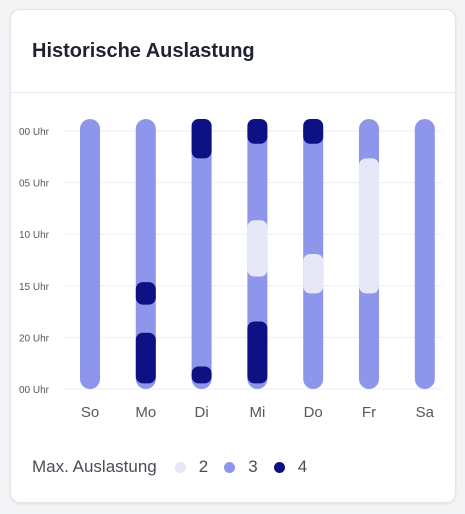 Image resolution: width=465 pixels, height=514 pixels. What do you see at coordinates (90, 254) in the screenshot?
I see `bar-so` at bounding box center [90, 254].